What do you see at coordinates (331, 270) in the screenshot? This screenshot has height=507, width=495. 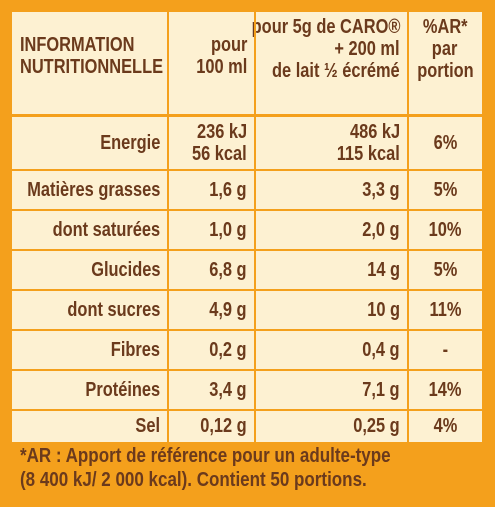 I see `table-cell: 14 g` at bounding box center [331, 270].